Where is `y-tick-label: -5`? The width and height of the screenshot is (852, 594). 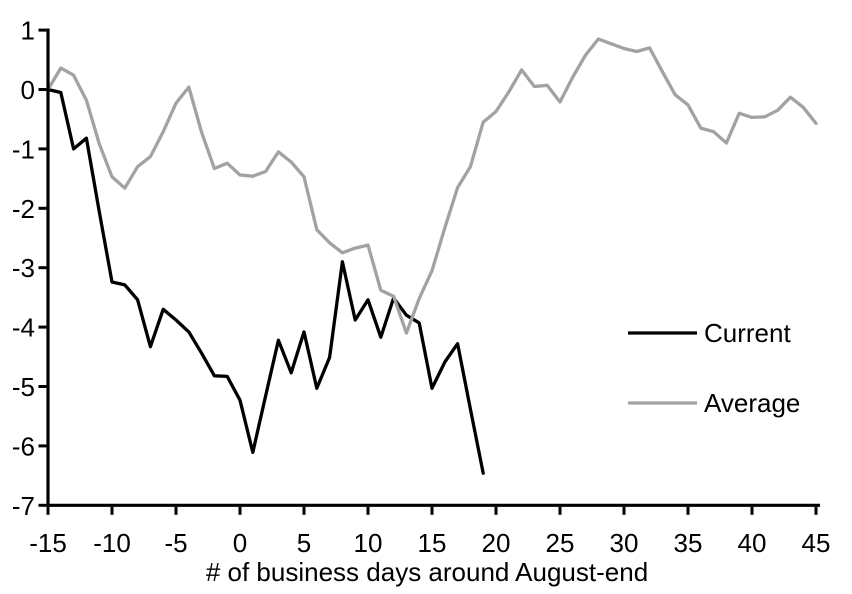
y-tick-label: -5 is located at coordinates (23, 387).